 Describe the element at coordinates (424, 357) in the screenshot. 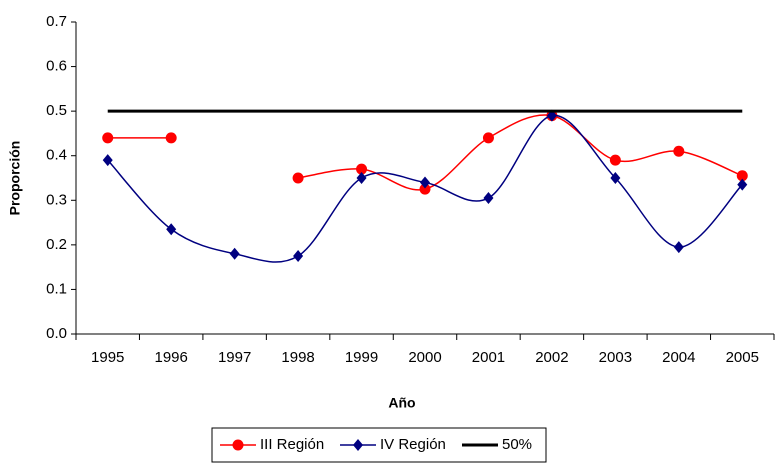

I see `x-tick-label: 2000` at that location.